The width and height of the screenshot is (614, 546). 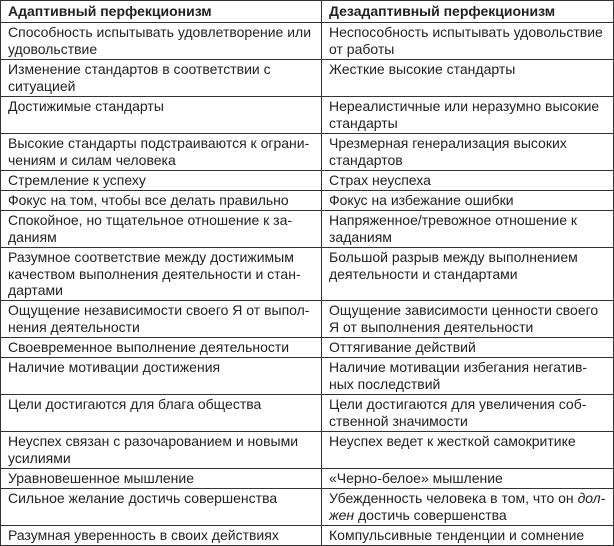 I want to click on cell-adaptive: Достижимые стандарты, so click(x=161, y=115).